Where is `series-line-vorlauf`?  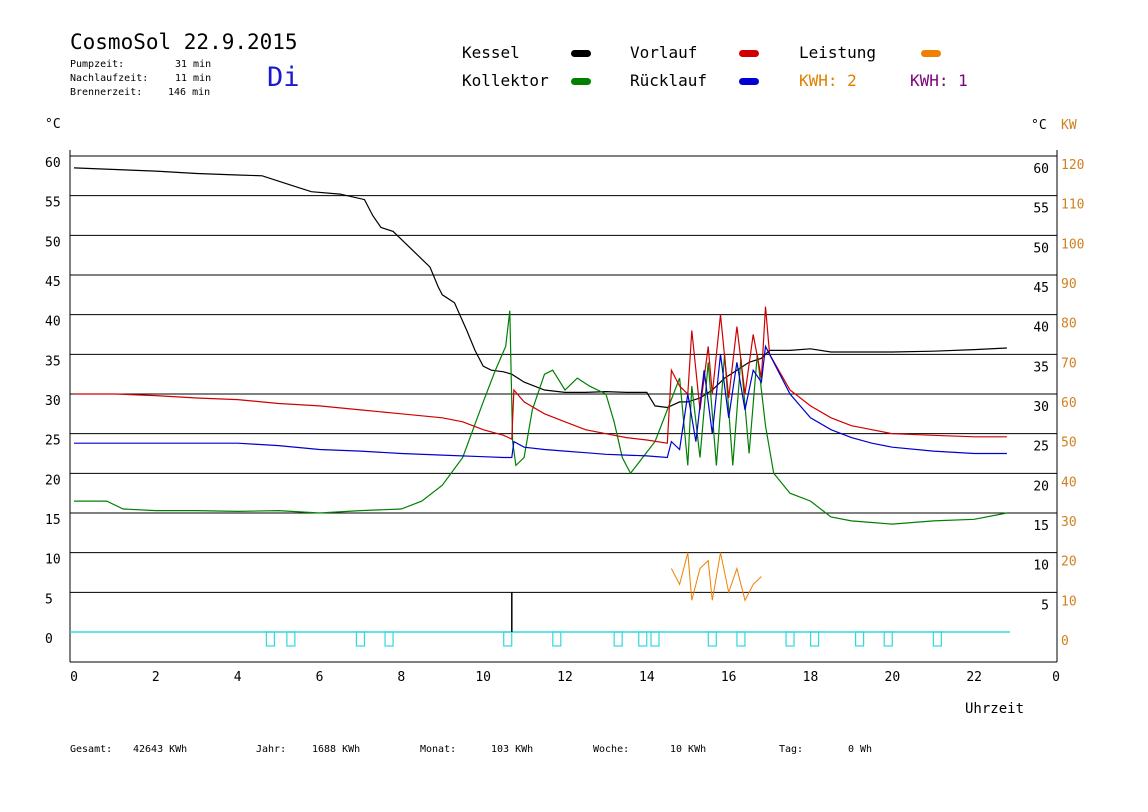 series-line-vorlauf is located at coordinates (540, 375).